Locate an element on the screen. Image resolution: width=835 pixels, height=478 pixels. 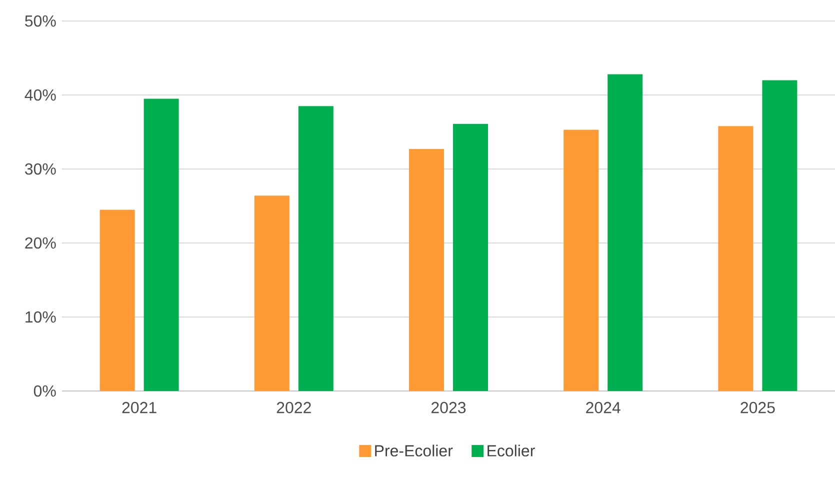
x-tick-label: 2024 is located at coordinates (603, 408).